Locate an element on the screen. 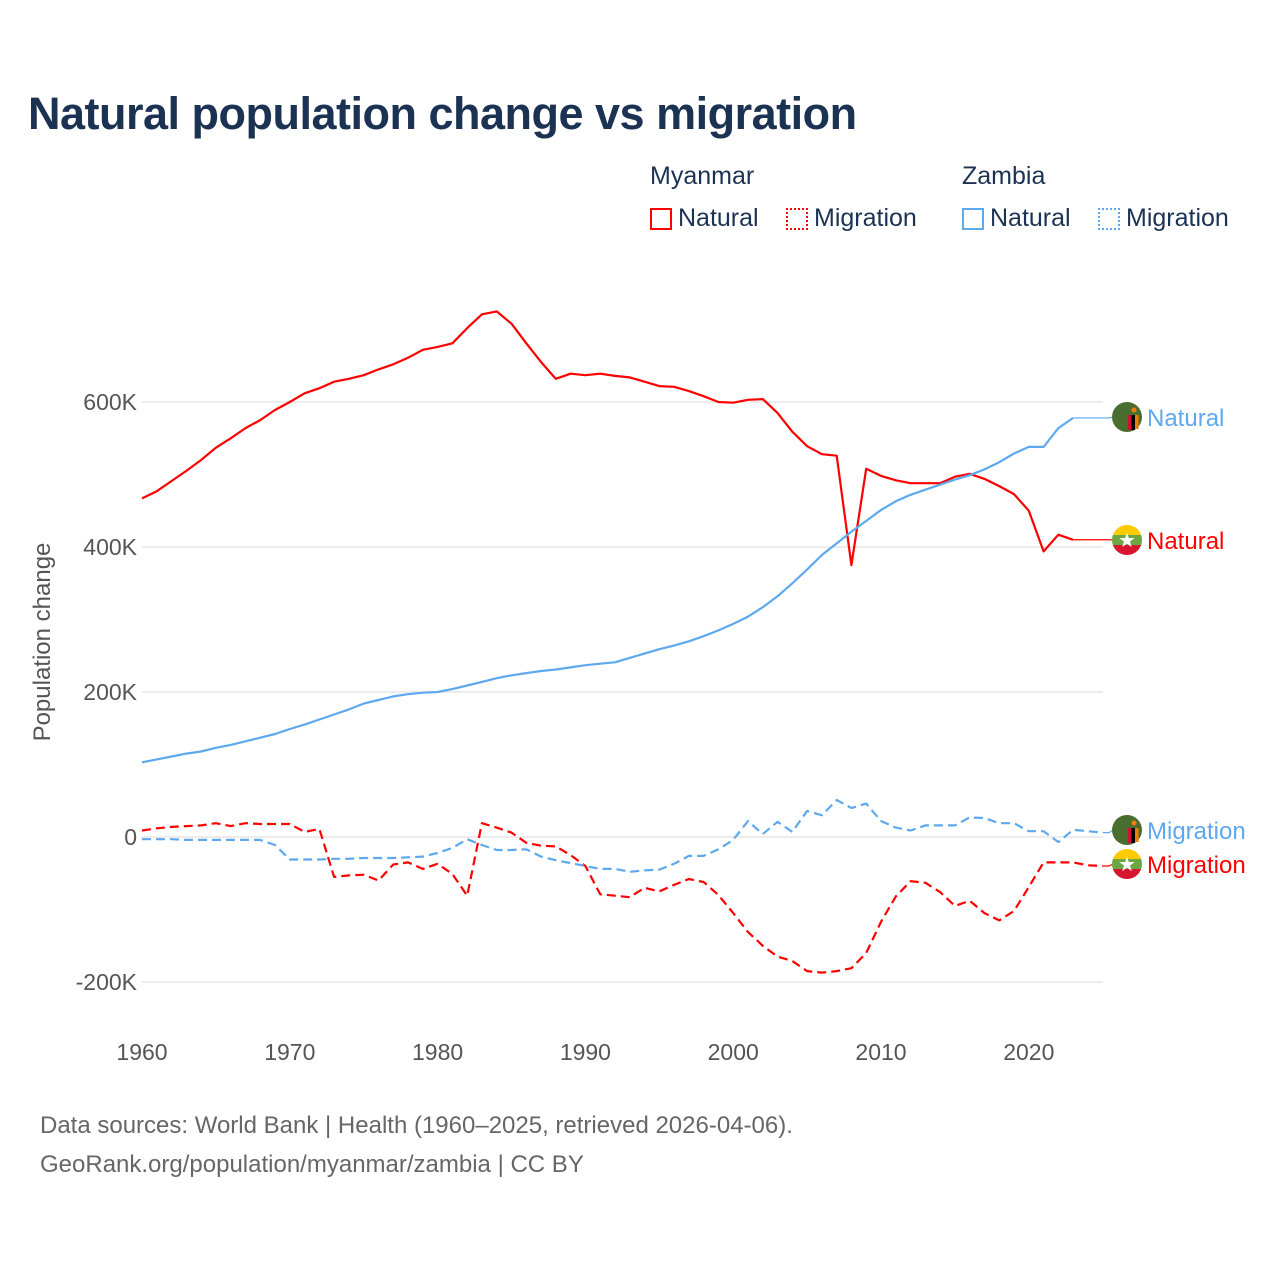  legend-group-title: Zambia is located at coordinates (1004, 176).